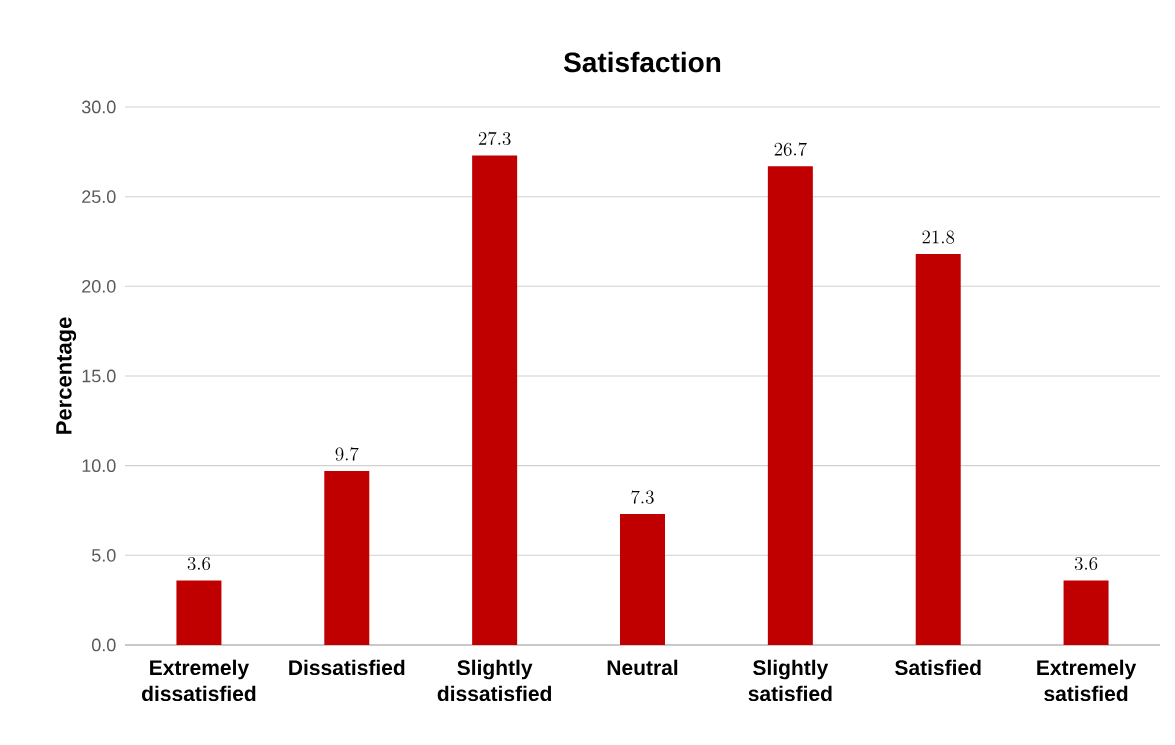 The width and height of the screenshot is (1175, 745). What do you see at coordinates (99, 466) in the screenshot?
I see `y-tick-label: 10.0` at bounding box center [99, 466].